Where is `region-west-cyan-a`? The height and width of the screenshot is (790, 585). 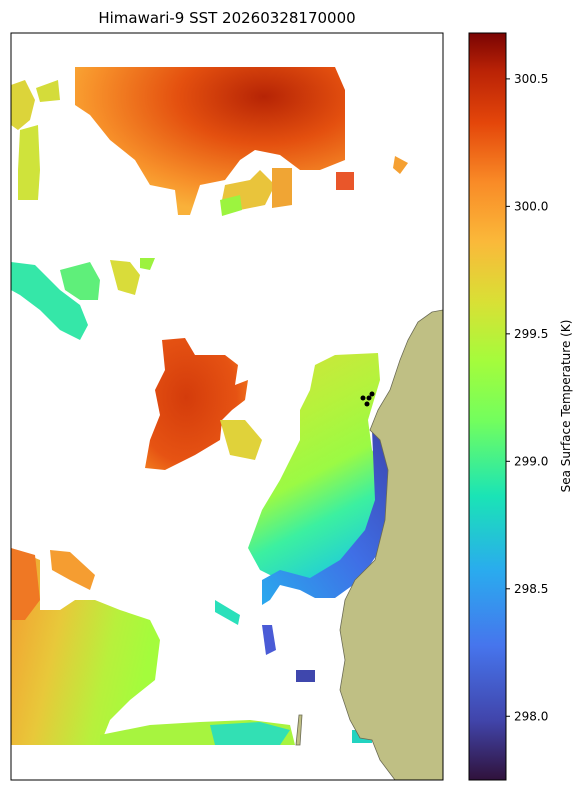 region-west-cyan-a is located at coordinates (49, 301).